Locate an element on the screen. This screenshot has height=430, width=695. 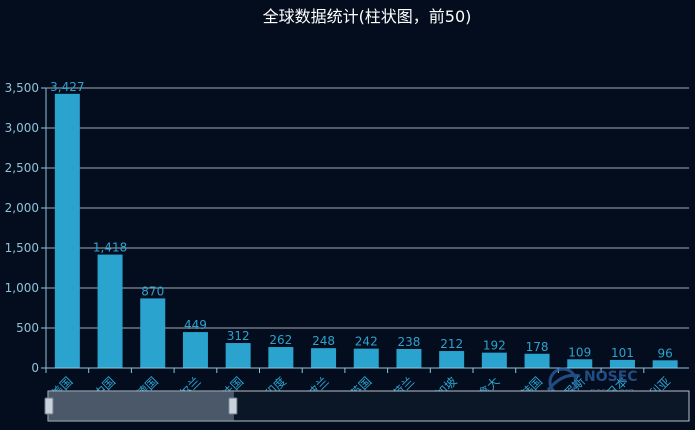
bar-value-label: 248 is located at coordinates (323, 341).